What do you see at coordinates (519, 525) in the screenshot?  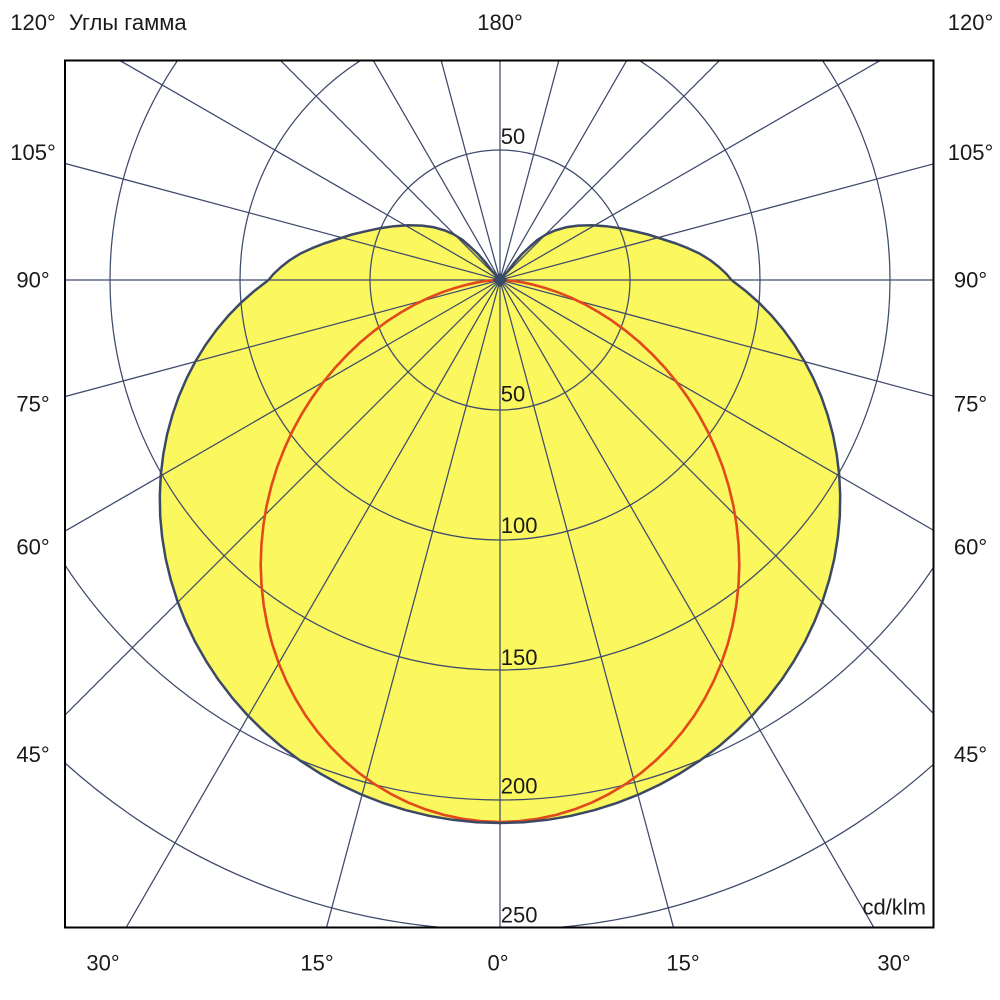 I see `svg-text: 100` at bounding box center [519, 525].